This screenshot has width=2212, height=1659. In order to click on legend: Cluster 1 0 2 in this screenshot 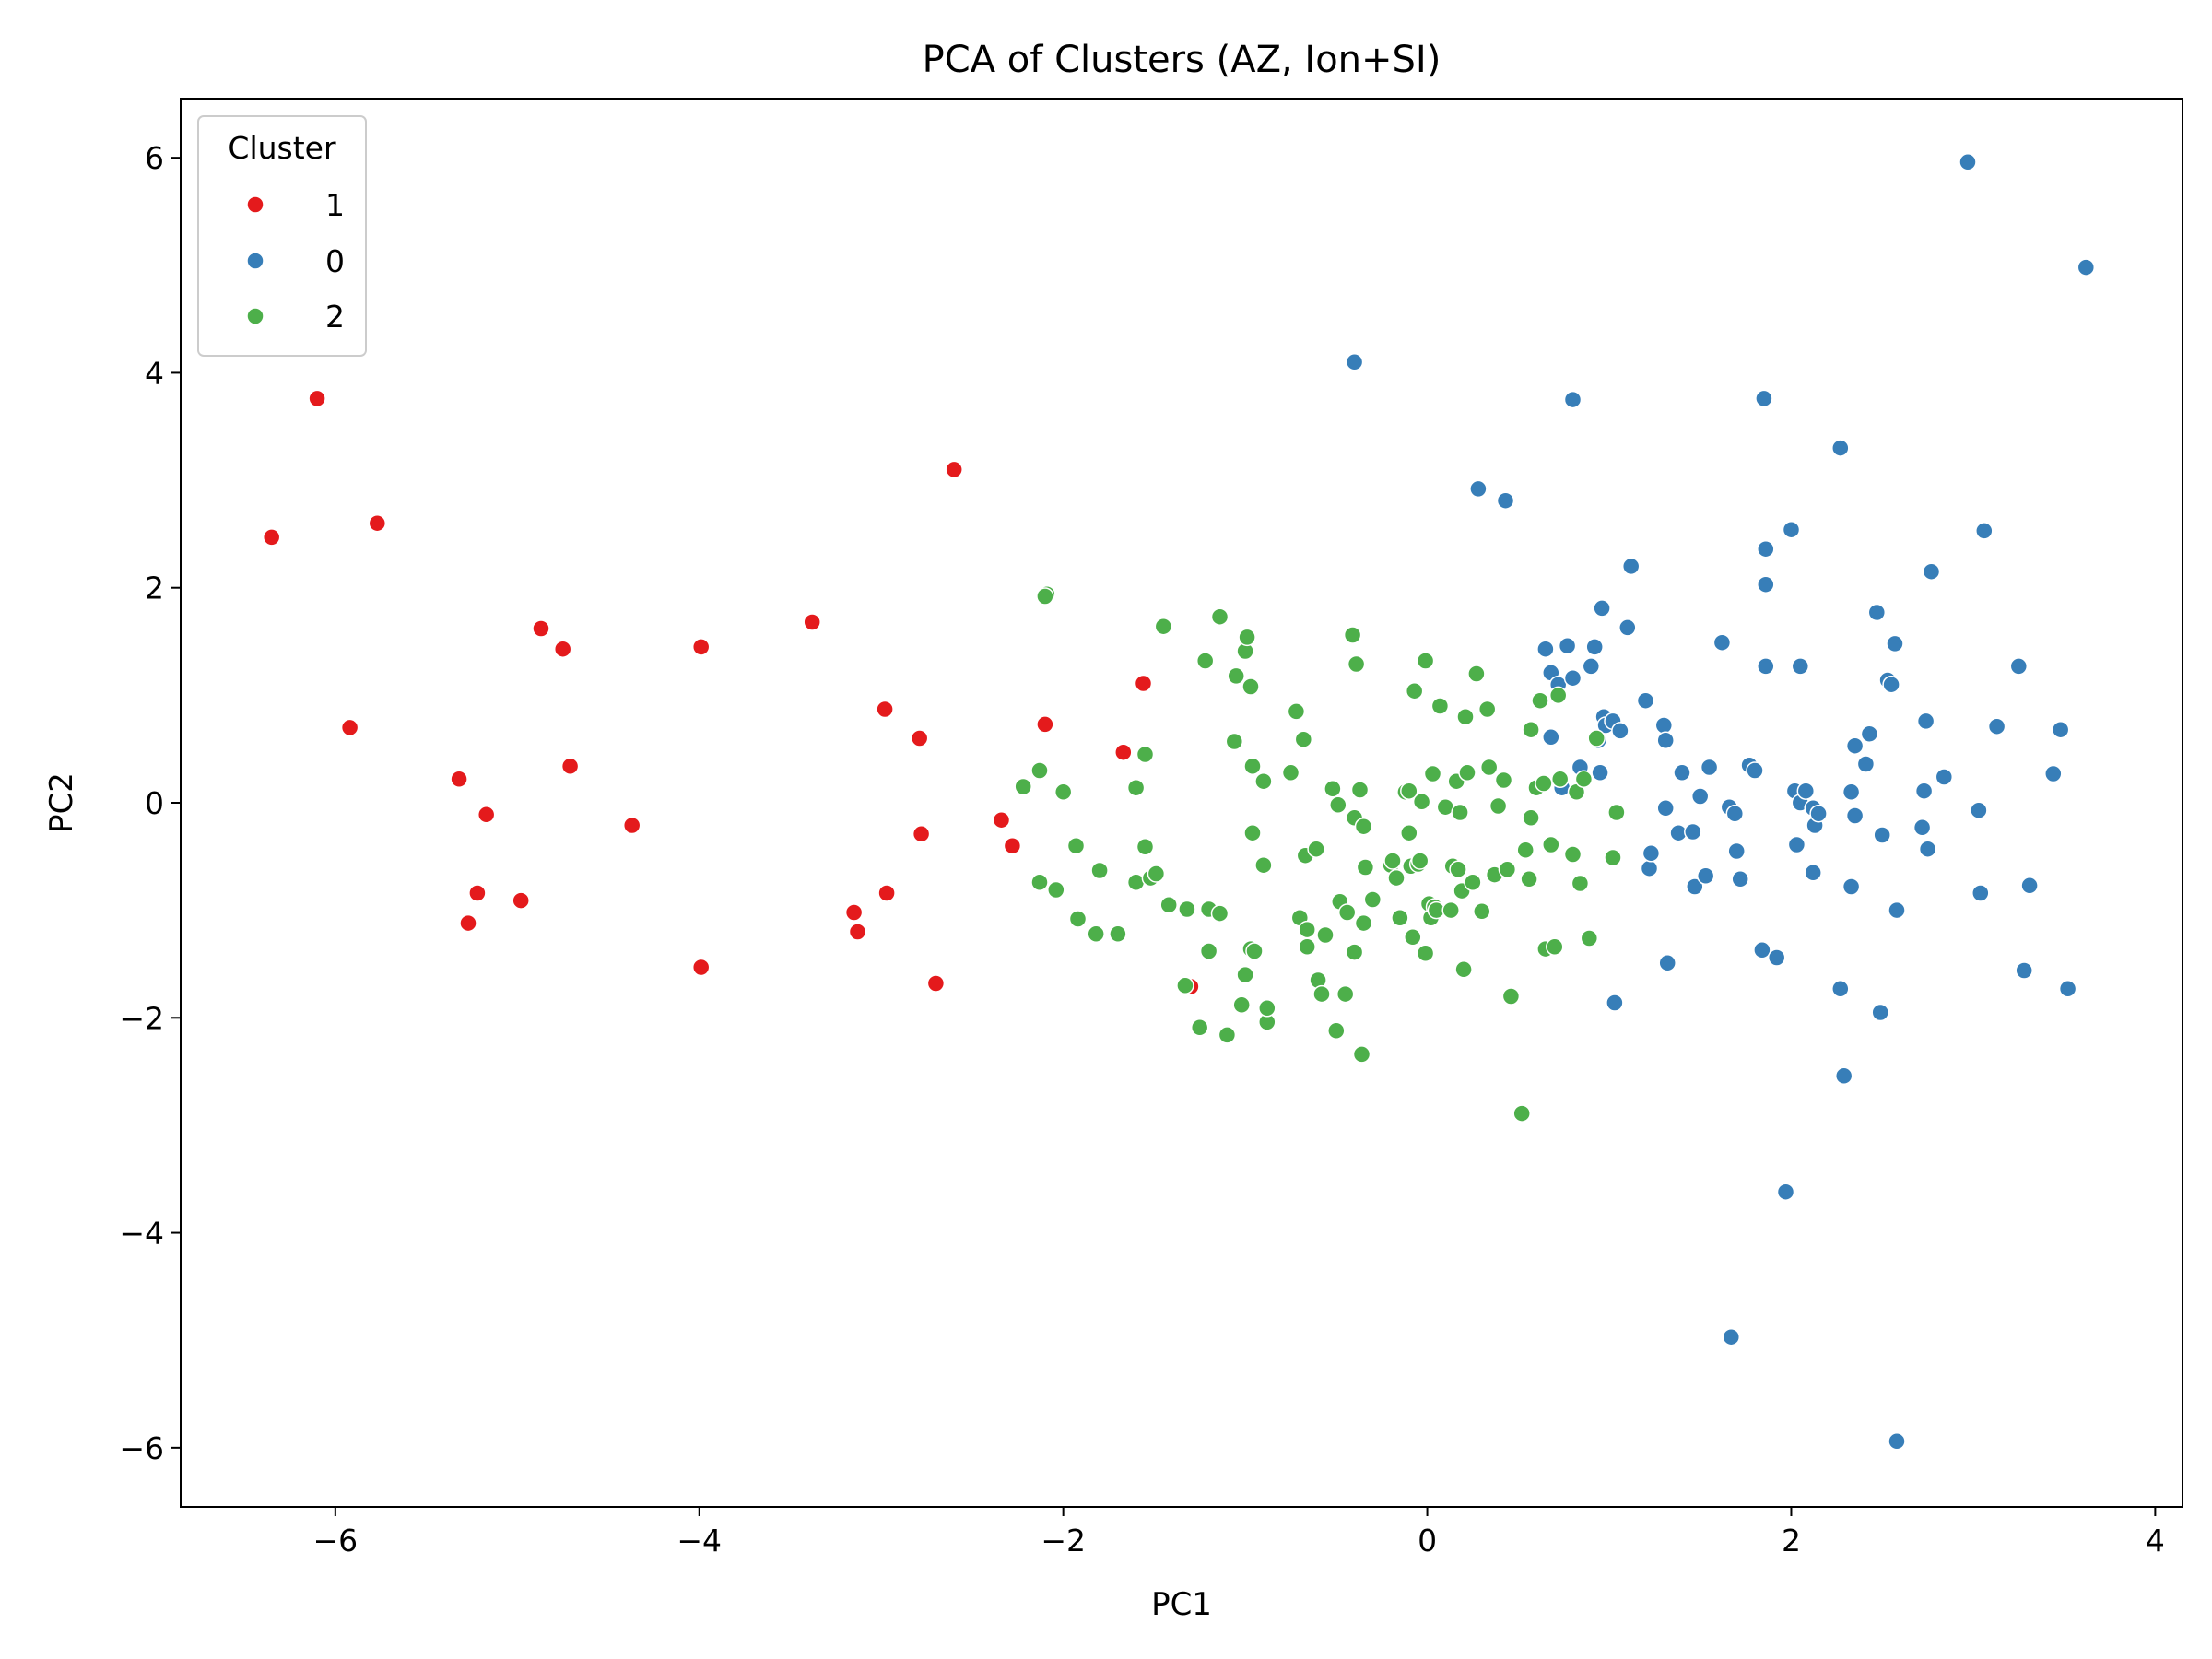, I will do `click(282, 236)`.